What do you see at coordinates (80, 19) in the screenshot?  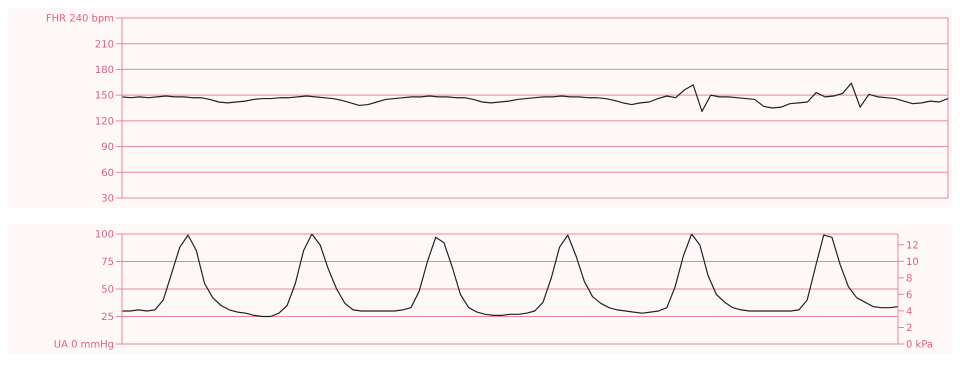 I see `y-tick-label: FHR 240 bpm` at bounding box center [80, 19].